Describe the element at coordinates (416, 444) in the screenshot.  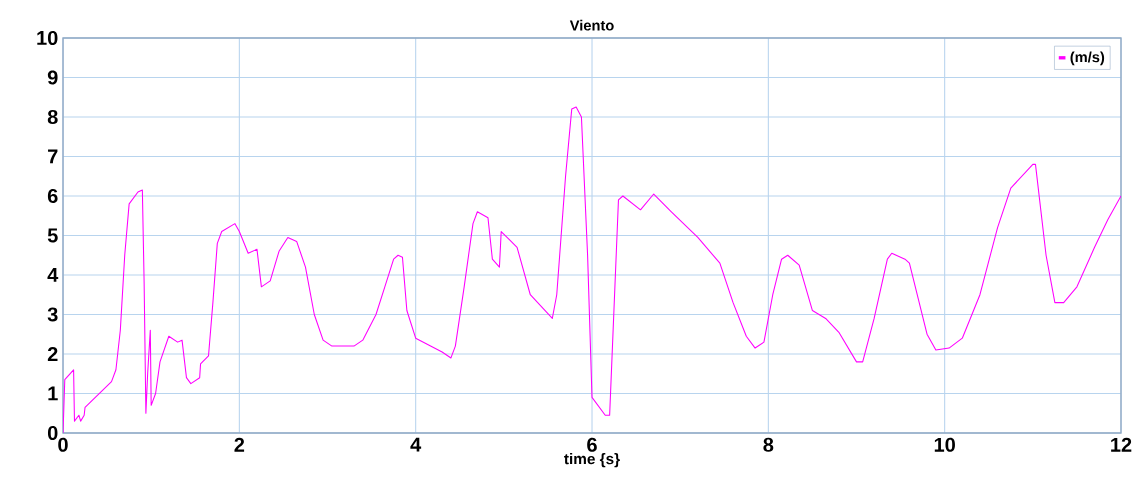
I see `x-tick-label: 4` at that location.